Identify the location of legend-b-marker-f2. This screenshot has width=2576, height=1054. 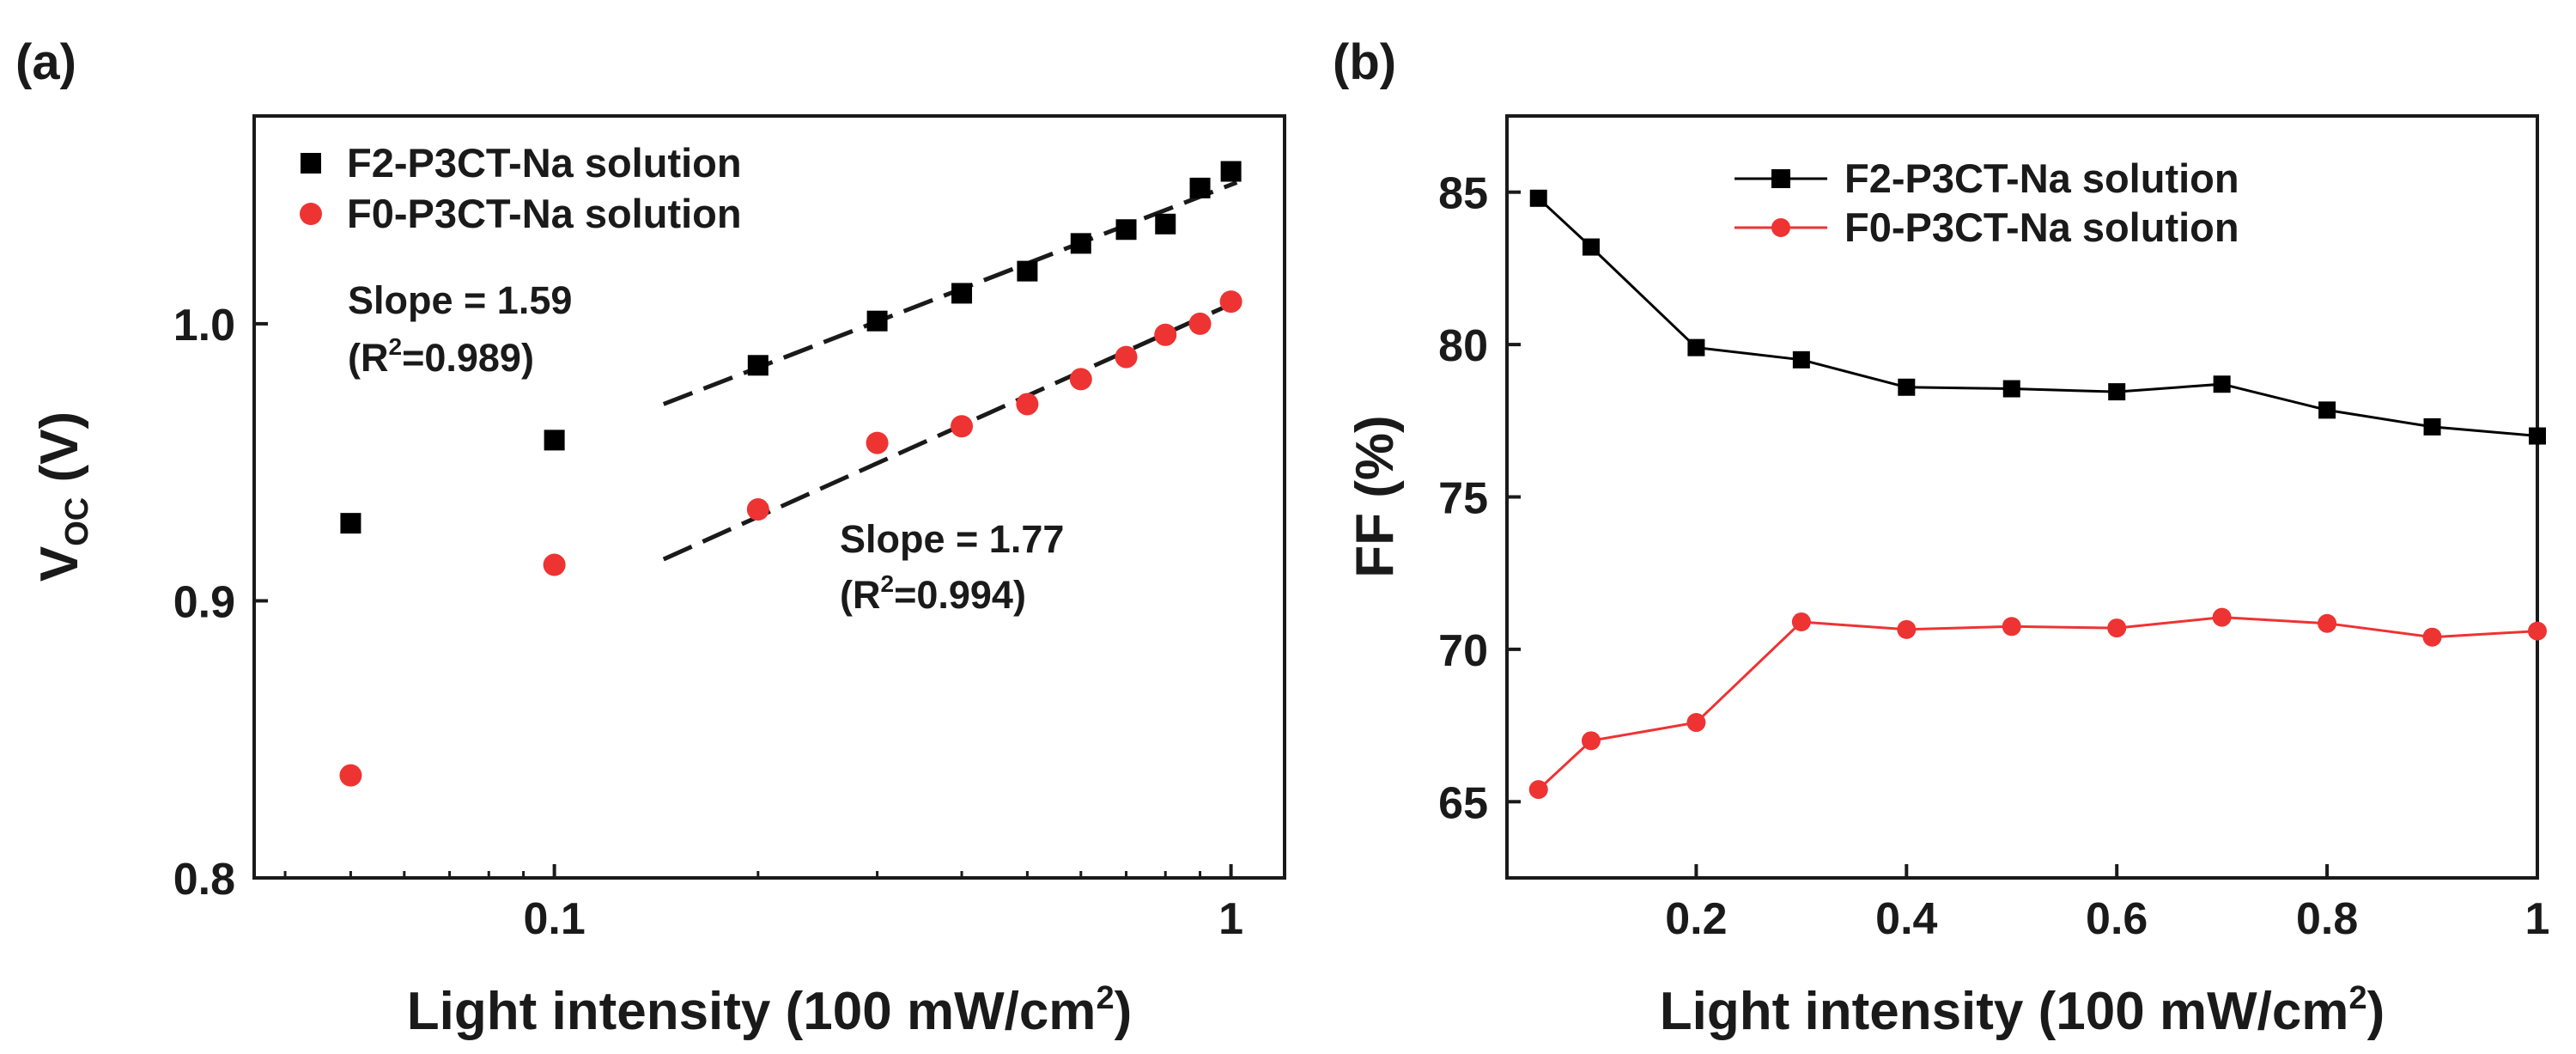
(1780, 178).